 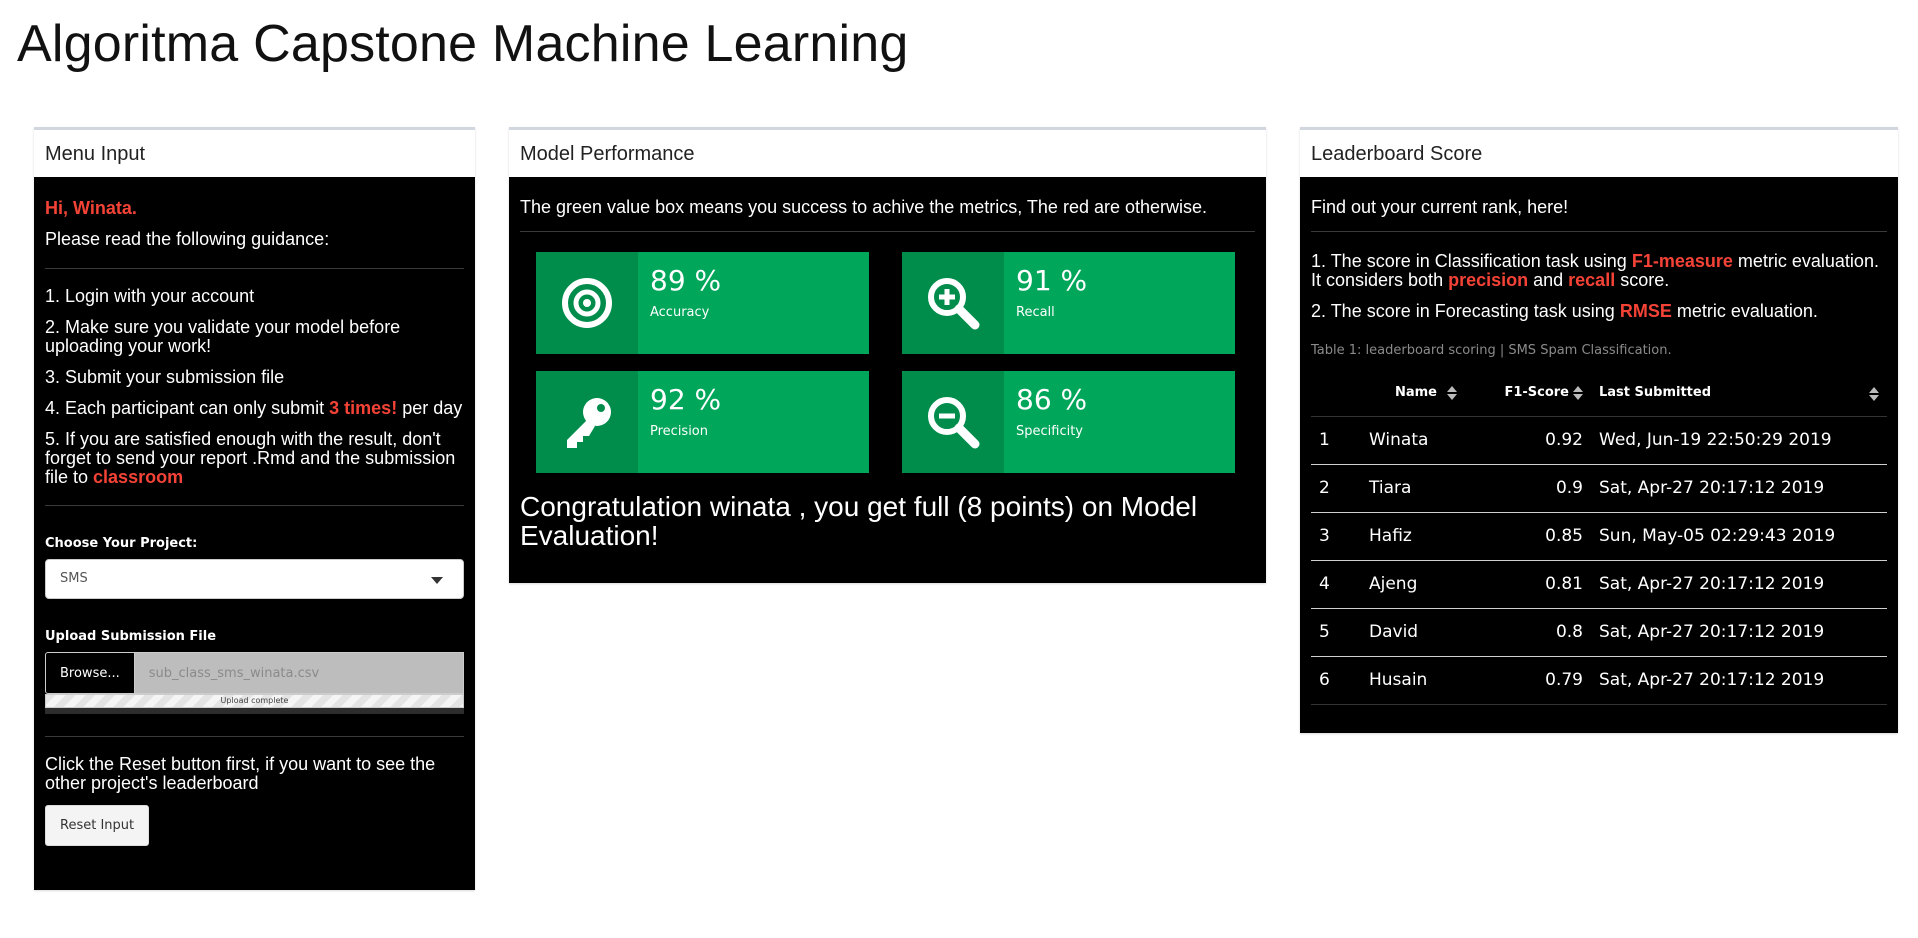 I want to click on name-cell: Hafiz, so click(x=1426, y=536).